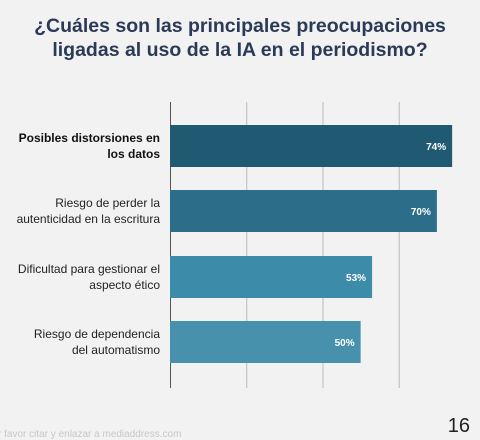  What do you see at coordinates (80, 342) in the screenshot?
I see `category-label: Riesgo de dependencia del automatismo` at bounding box center [80, 342].